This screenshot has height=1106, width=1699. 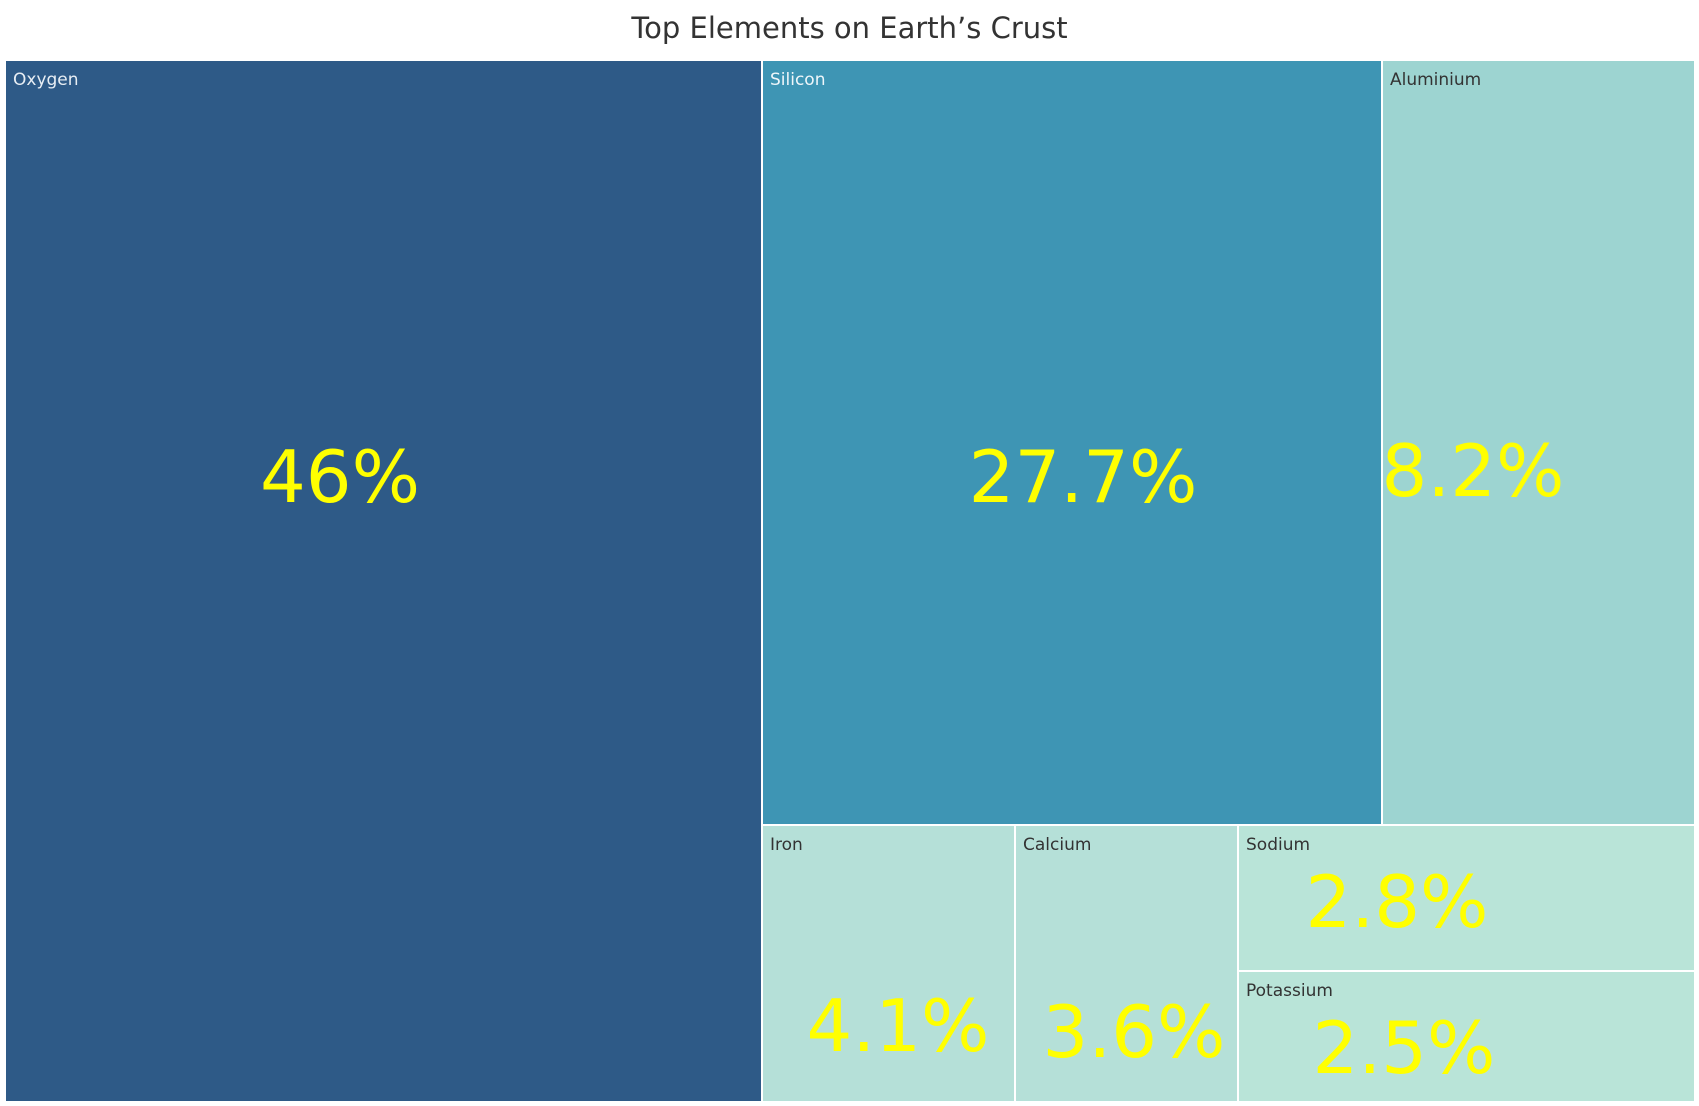 I want to click on tile-sodium: Sodium 2.8%, so click(x=1466, y=898).